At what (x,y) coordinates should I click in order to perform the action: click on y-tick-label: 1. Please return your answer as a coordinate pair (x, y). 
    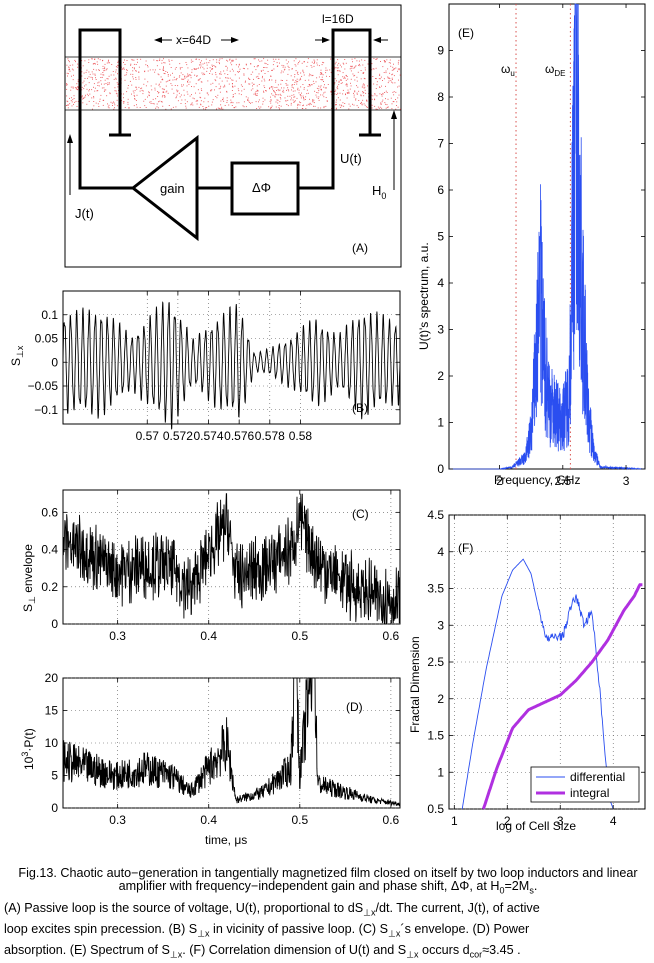
    Looking at the image, I should click on (440, 772).